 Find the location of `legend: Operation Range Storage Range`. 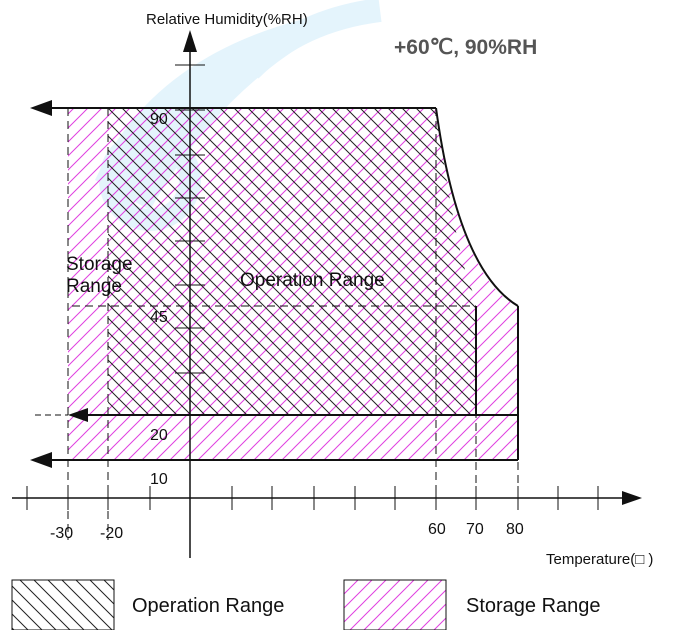

legend: Operation Range Storage Range is located at coordinates (306, 604).